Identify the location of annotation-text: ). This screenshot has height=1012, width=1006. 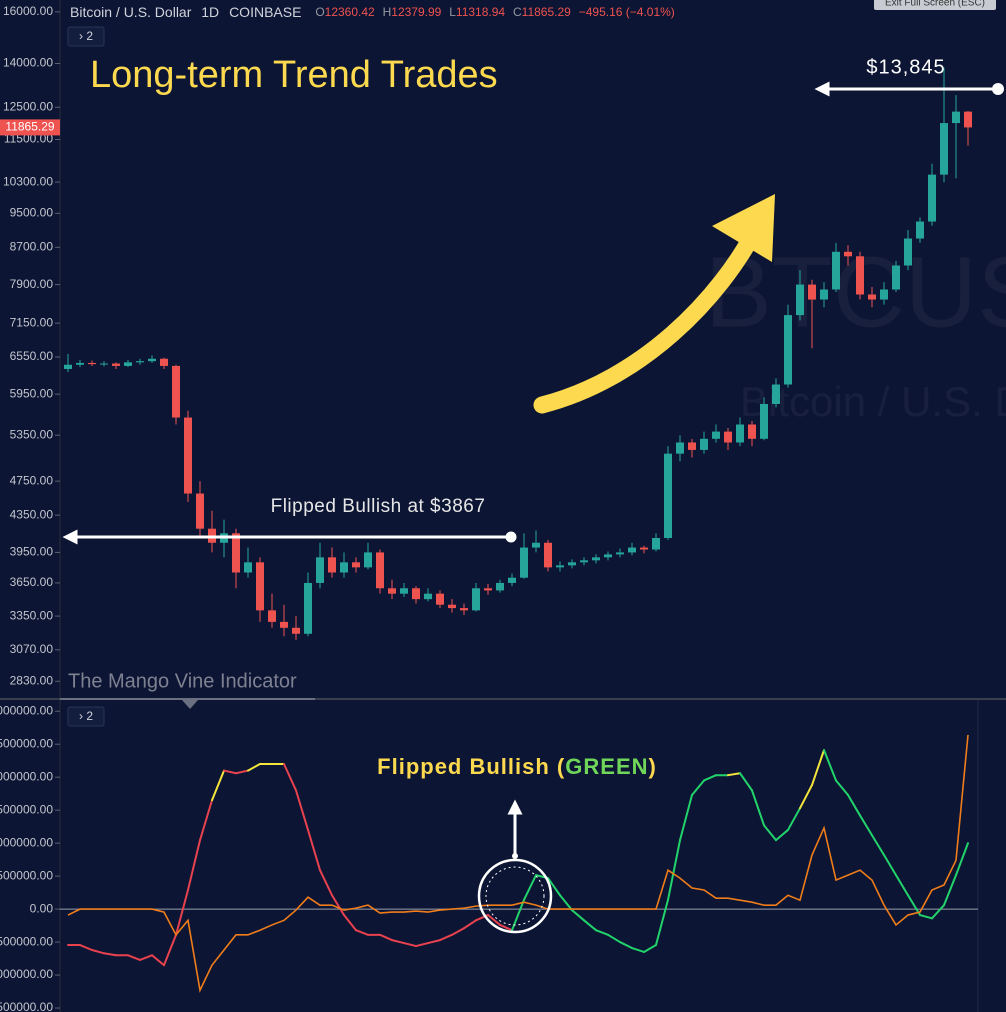
(653, 766).